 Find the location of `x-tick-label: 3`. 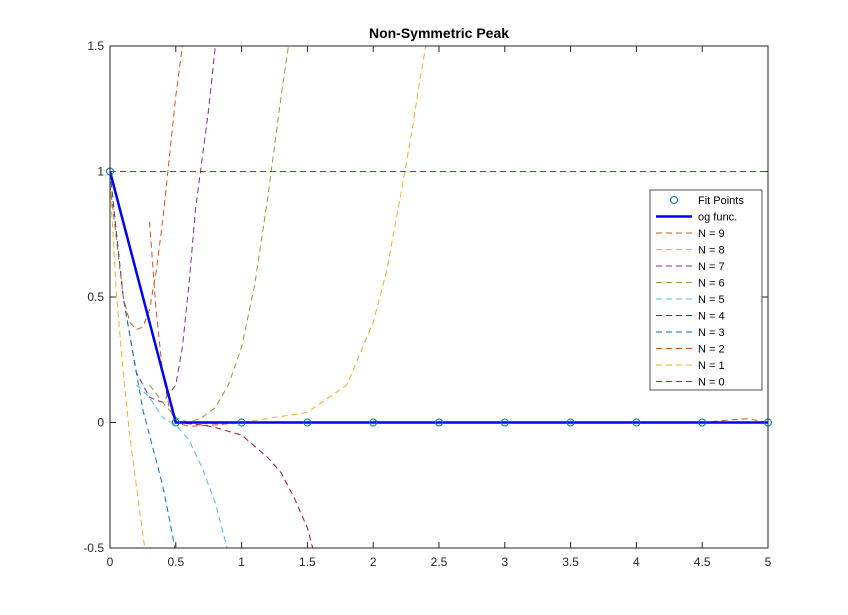

x-tick-label: 3 is located at coordinates (504, 562).